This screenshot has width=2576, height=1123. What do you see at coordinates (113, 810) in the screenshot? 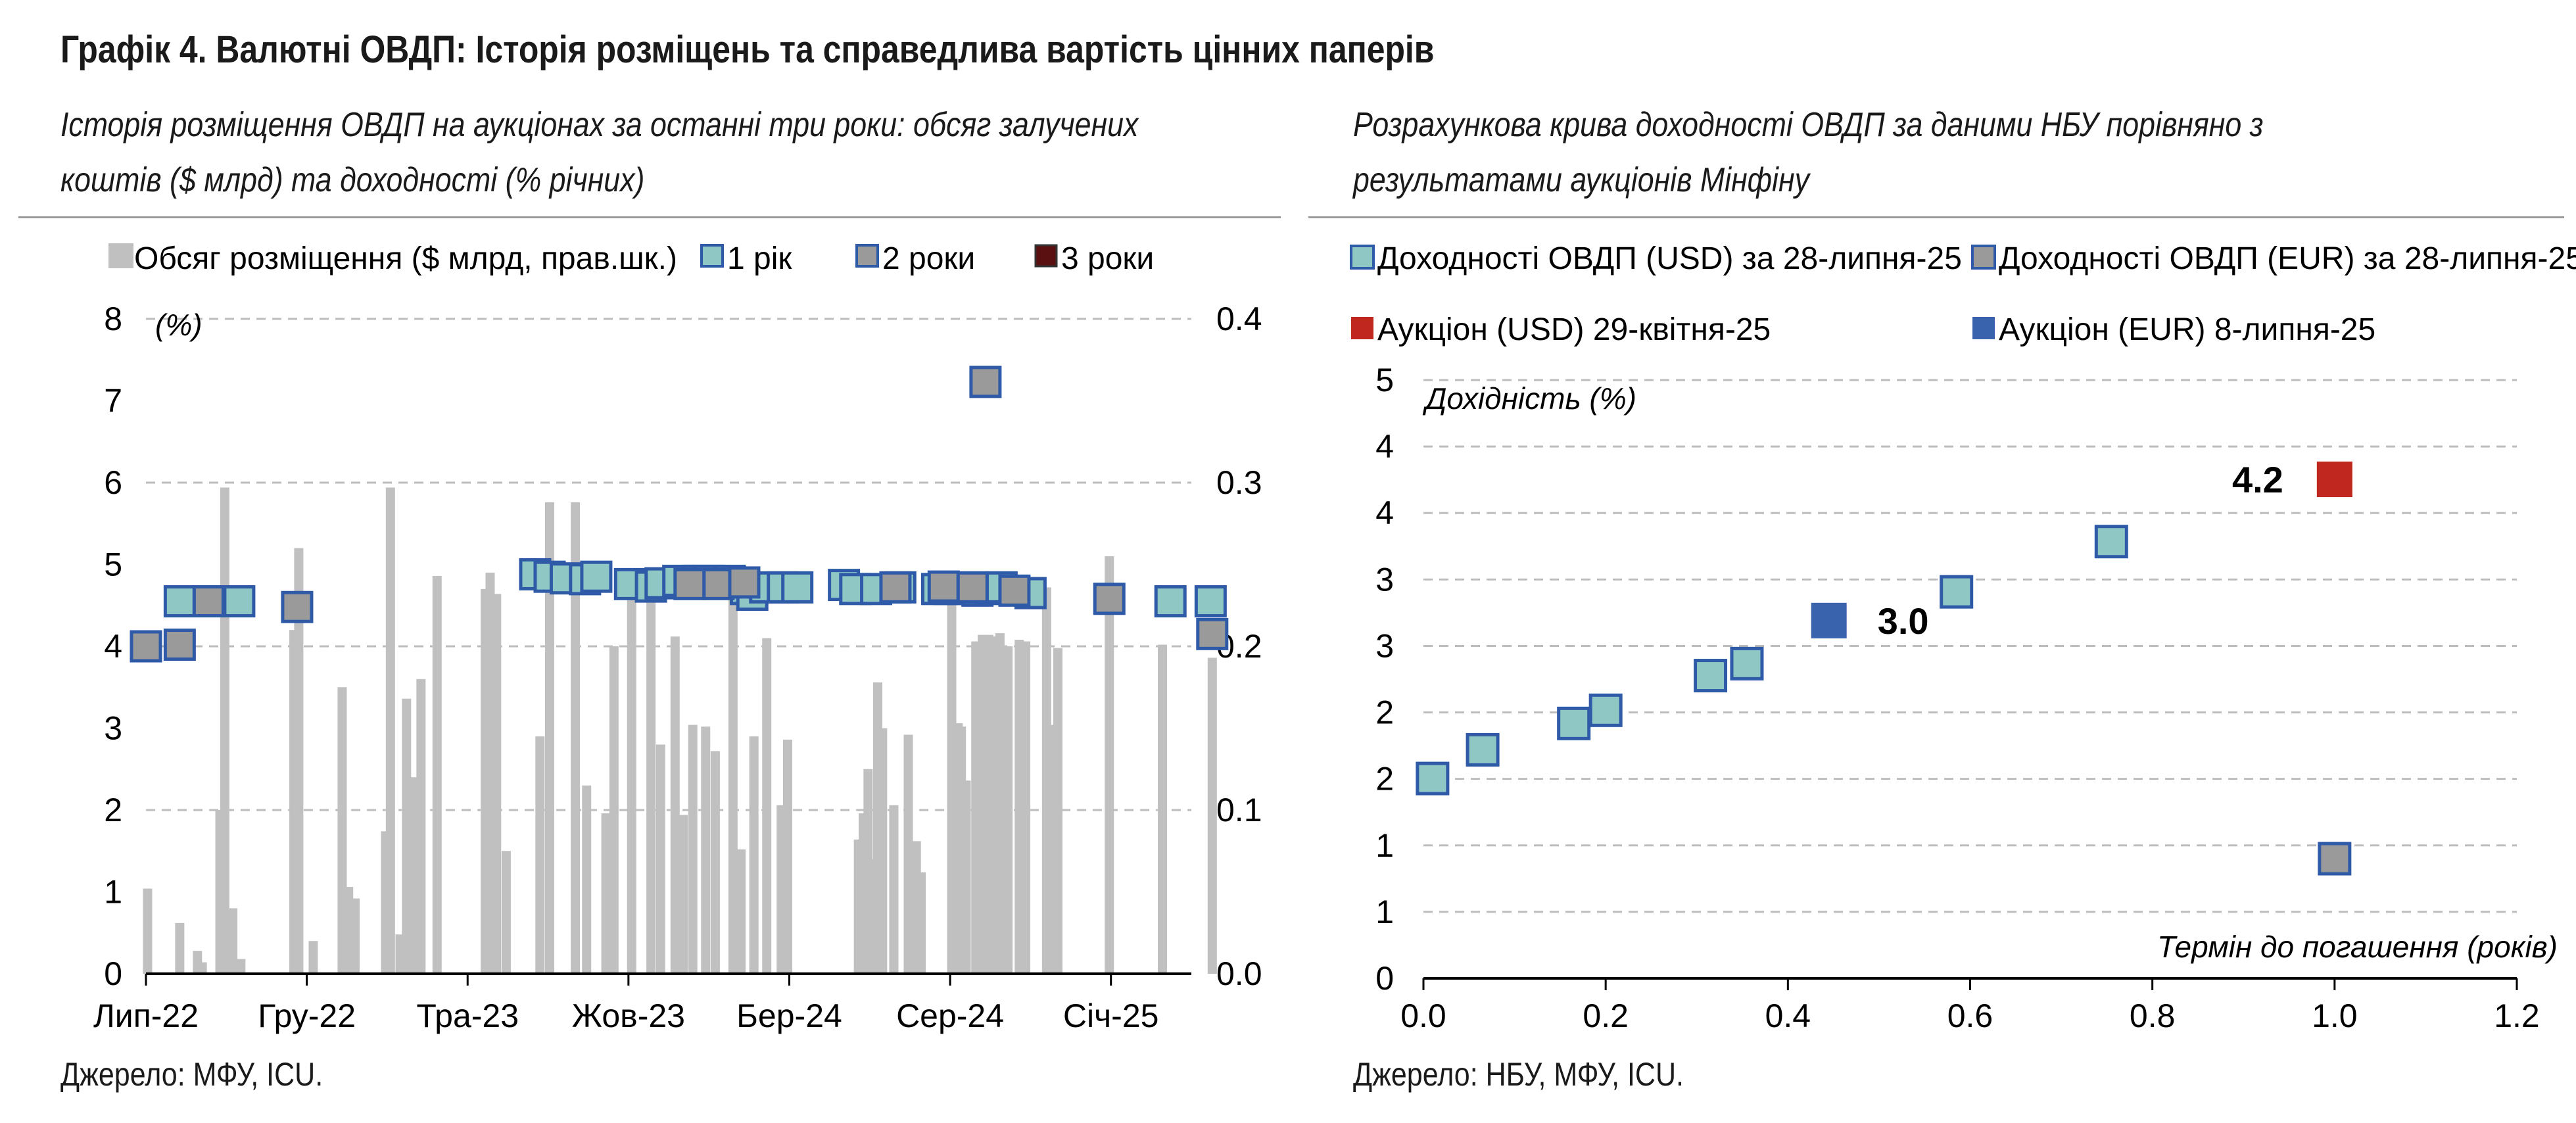
I see `left-y-tick-label: 2` at bounding box center [113, 810].